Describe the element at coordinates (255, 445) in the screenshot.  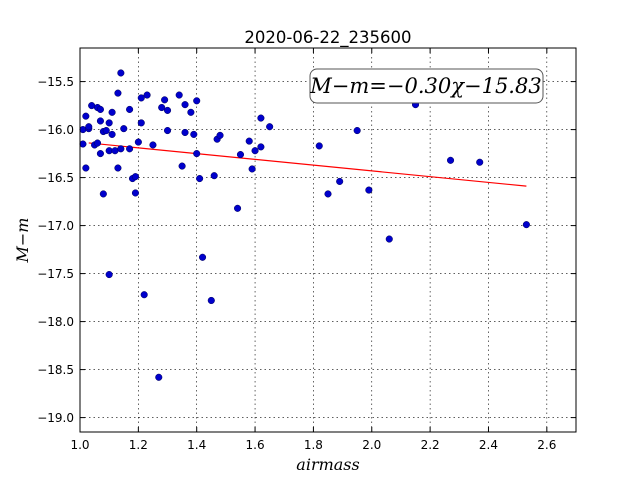
I see `x-tick-label: 1.6` at that location.